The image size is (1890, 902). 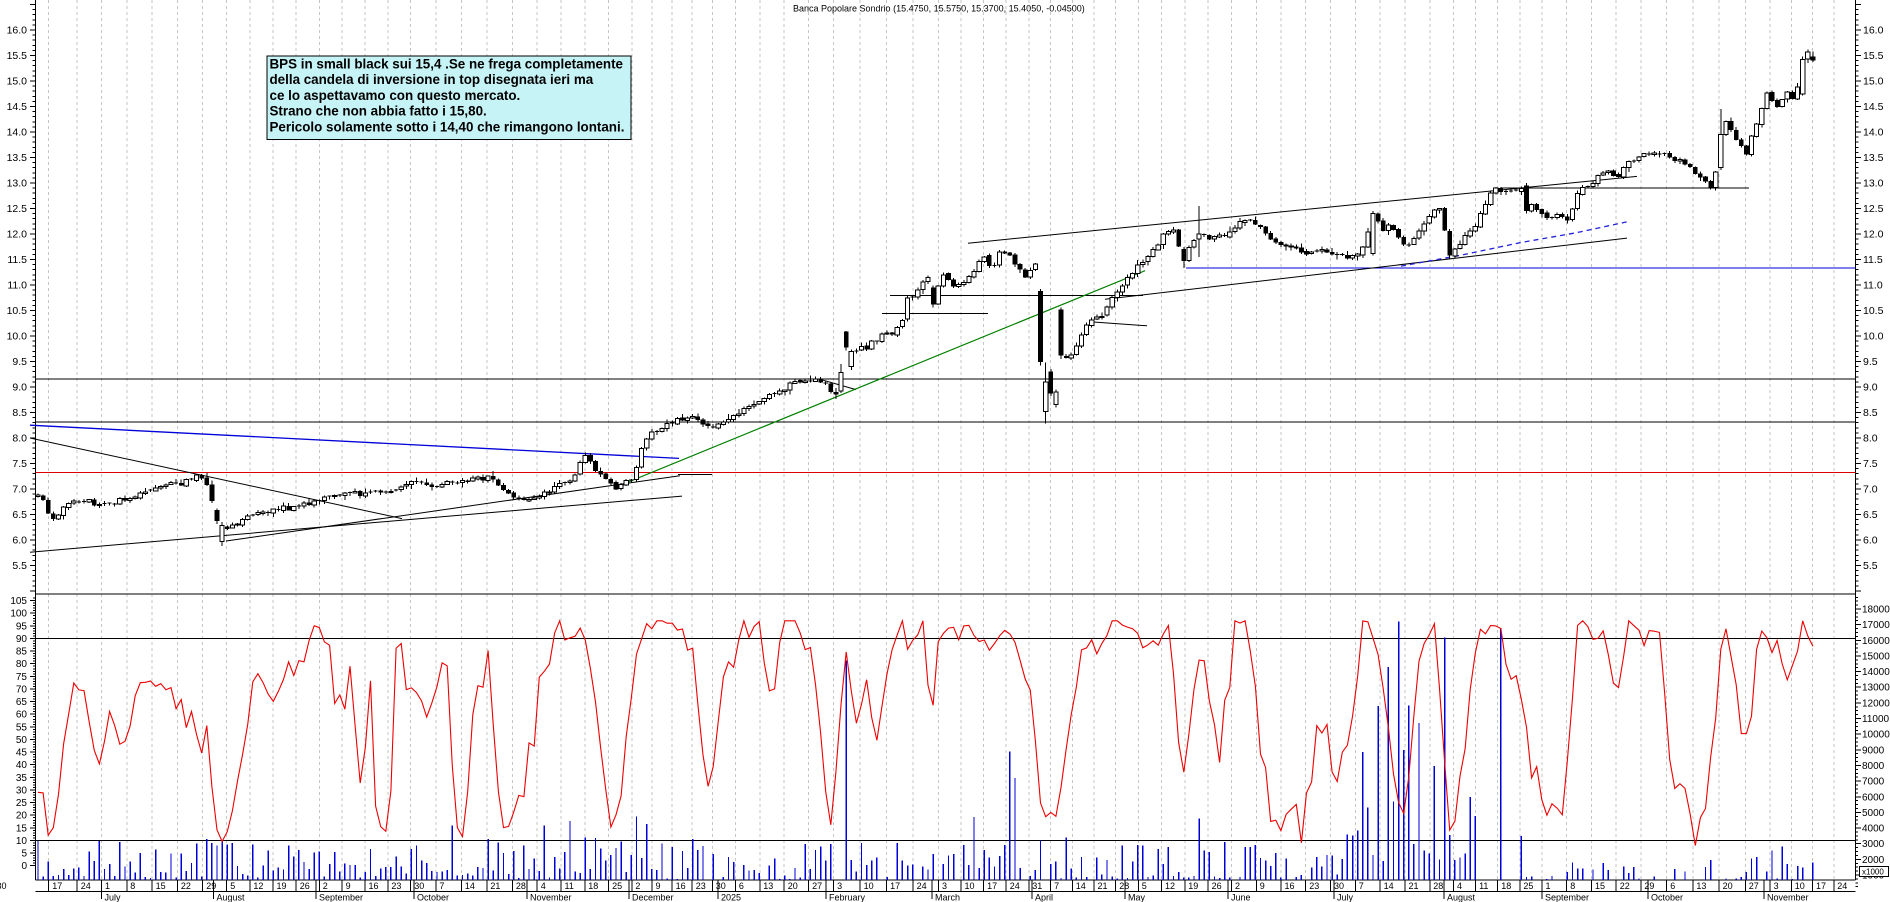 What do you see at coordinates (19, 464) in the screenshot?
I see `svg-text: 7.5` at bounding box center [19, 464].